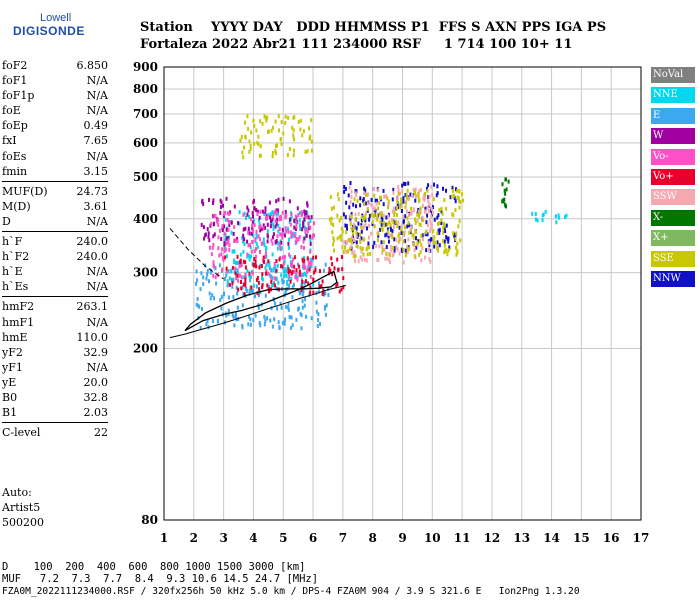 The width and height of the screenshot is (700, 600). What do you see at coordinates (23, 507) in the screenshot?
I see `autoscaling-info: Auto: Artist5 500200` at bounding box center [23, 507].